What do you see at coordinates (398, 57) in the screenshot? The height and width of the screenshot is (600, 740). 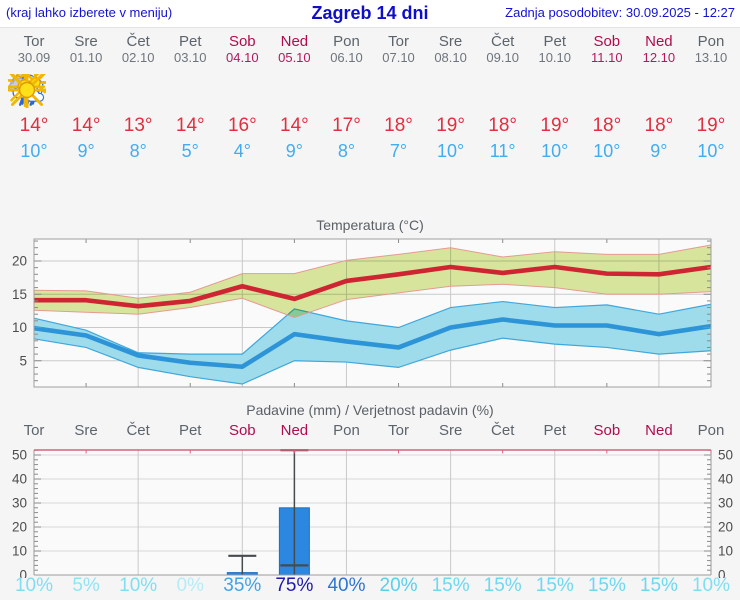 I see `day-date-label: 07.10` at bounding box center [398, 57].